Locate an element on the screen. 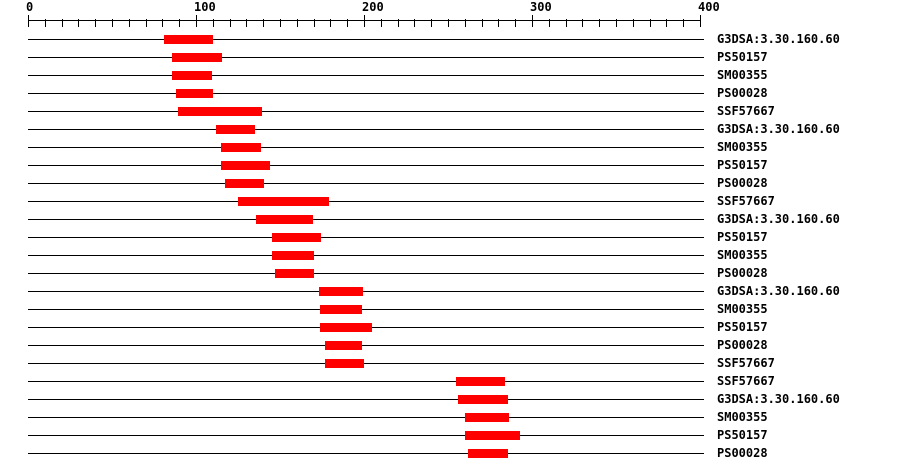  axis-tick-label: 0 is located at coordinates (30, 7).